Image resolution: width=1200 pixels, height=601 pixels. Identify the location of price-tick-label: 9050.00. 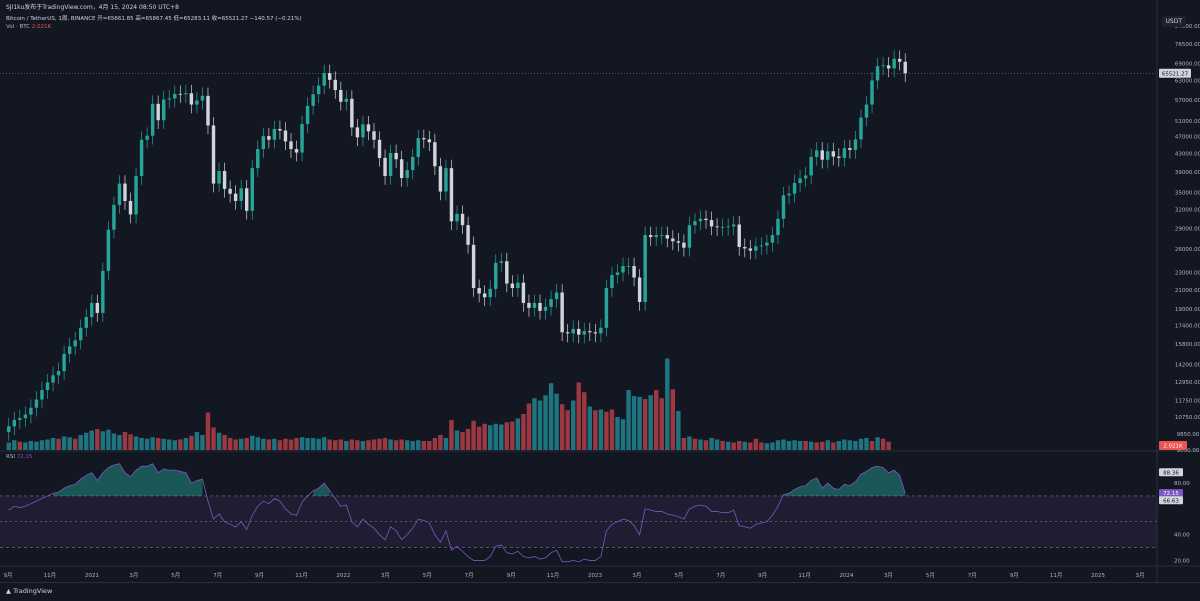
(1188, 451).